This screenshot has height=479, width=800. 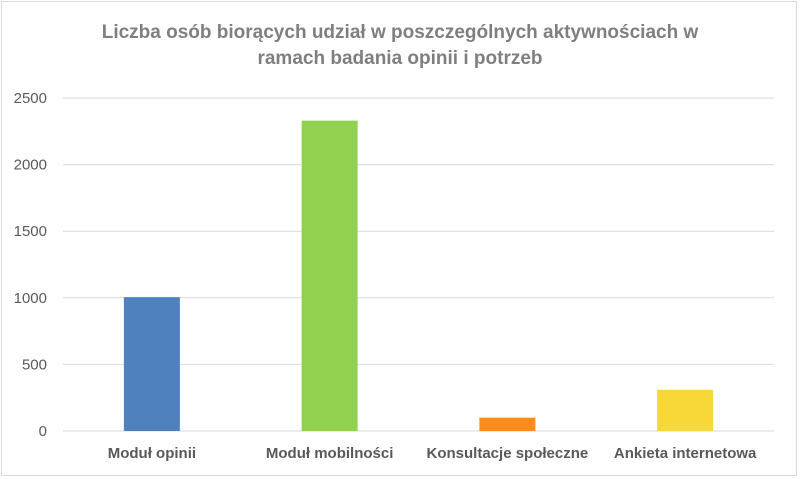 I want to click on y-axis-ticks: 0 500 1000 1500 2000 2500, so click(x=30, y=265).